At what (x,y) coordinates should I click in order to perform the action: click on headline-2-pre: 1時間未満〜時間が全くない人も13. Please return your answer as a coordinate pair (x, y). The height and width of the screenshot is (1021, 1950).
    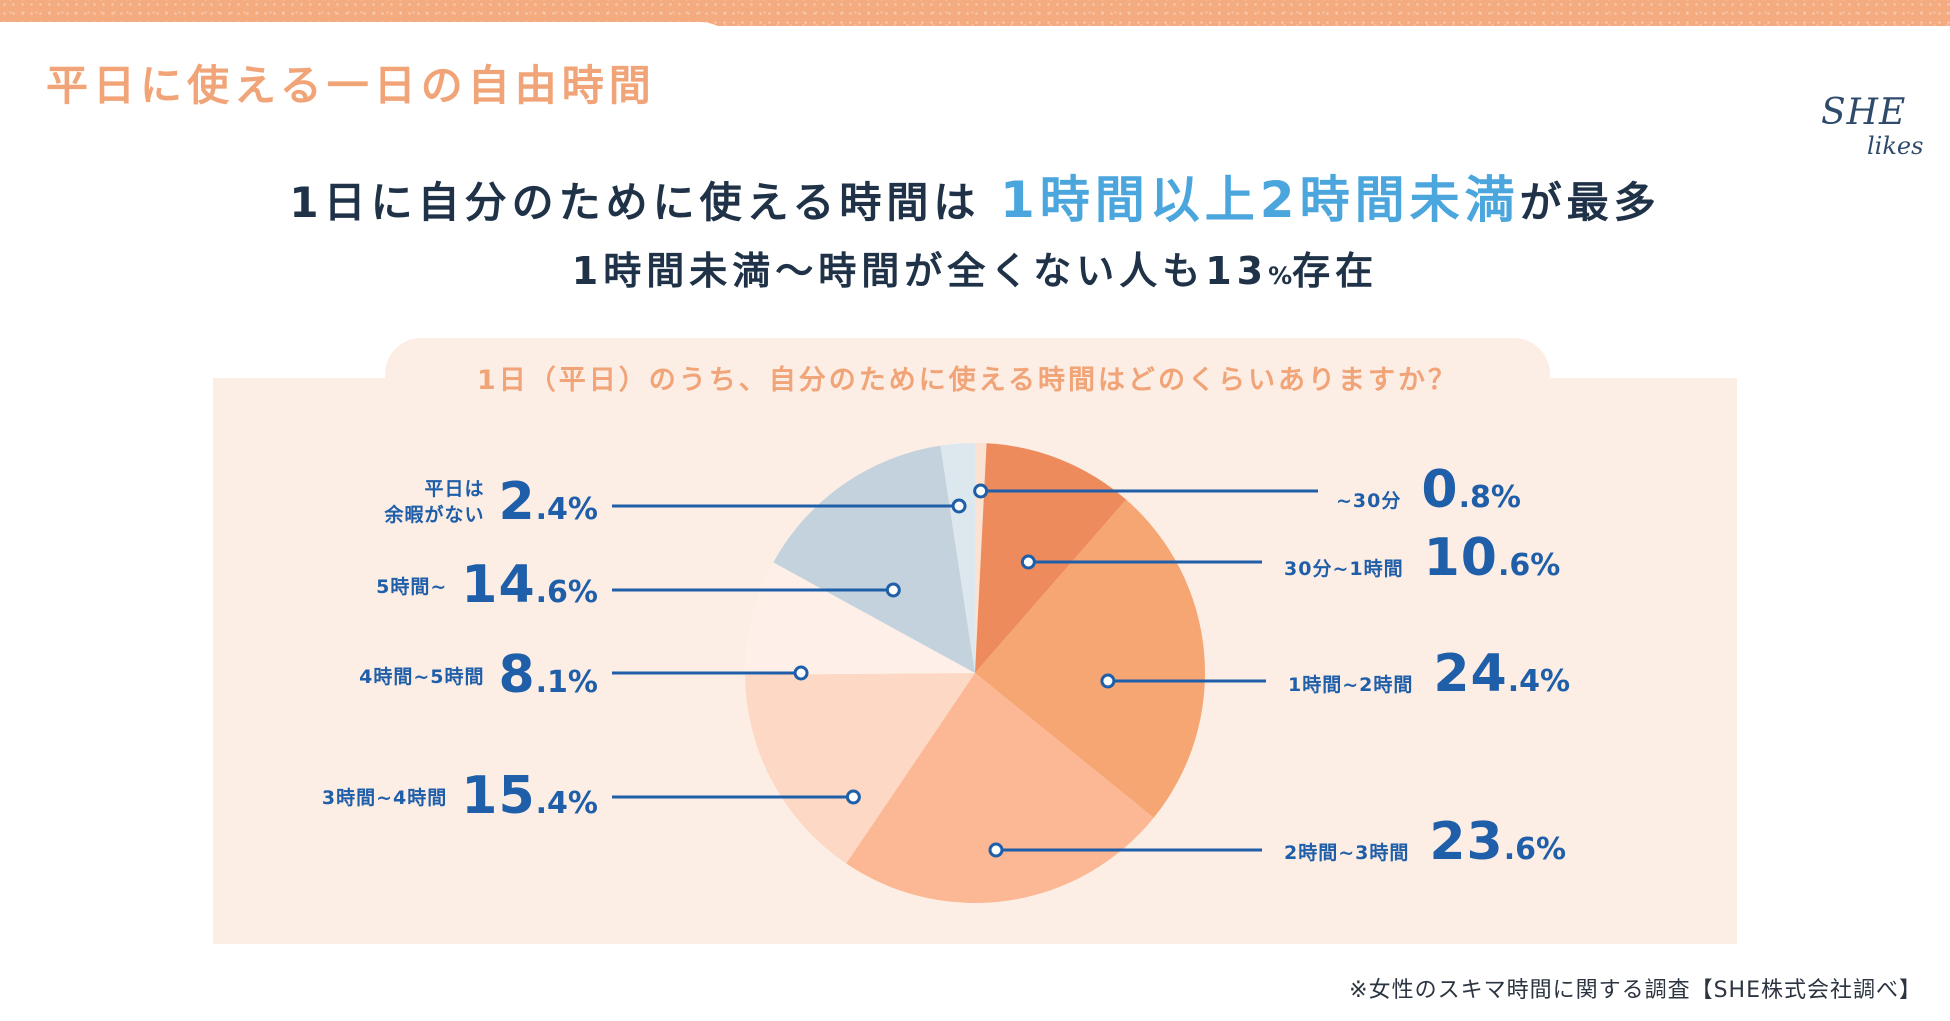
    Looking at the image, I should click on (920, 271).